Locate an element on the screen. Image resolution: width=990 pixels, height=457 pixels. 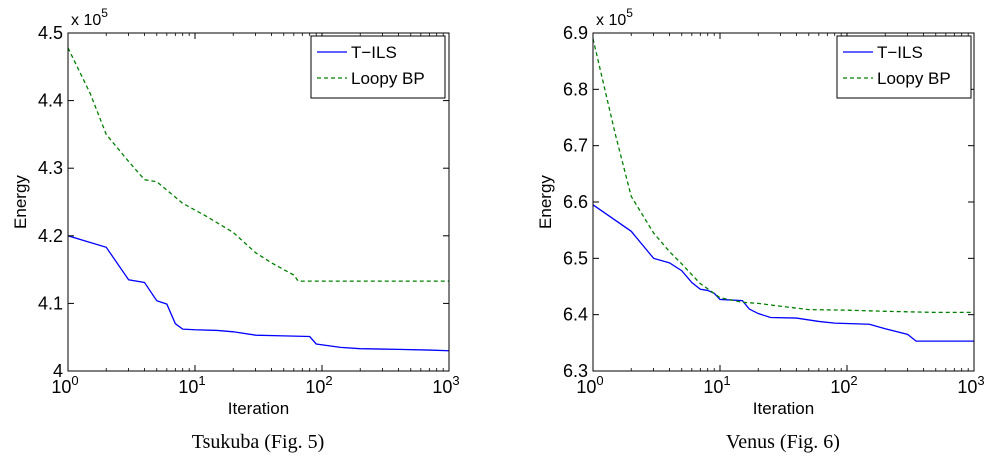
figure-caption: Tsukuba (Fig. 5) is located at coordinates (258, 442).